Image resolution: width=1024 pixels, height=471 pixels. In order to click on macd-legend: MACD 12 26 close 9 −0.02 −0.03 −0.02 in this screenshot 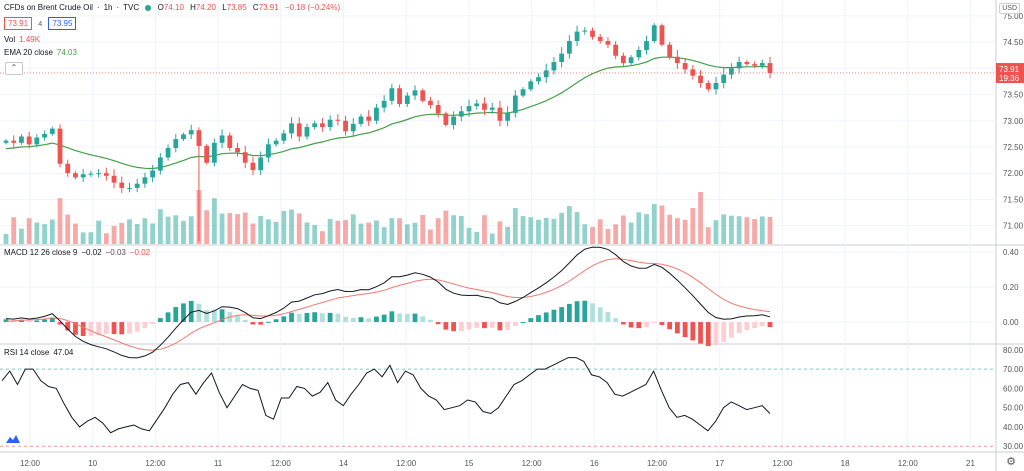, I will do `click(79, 253)`.